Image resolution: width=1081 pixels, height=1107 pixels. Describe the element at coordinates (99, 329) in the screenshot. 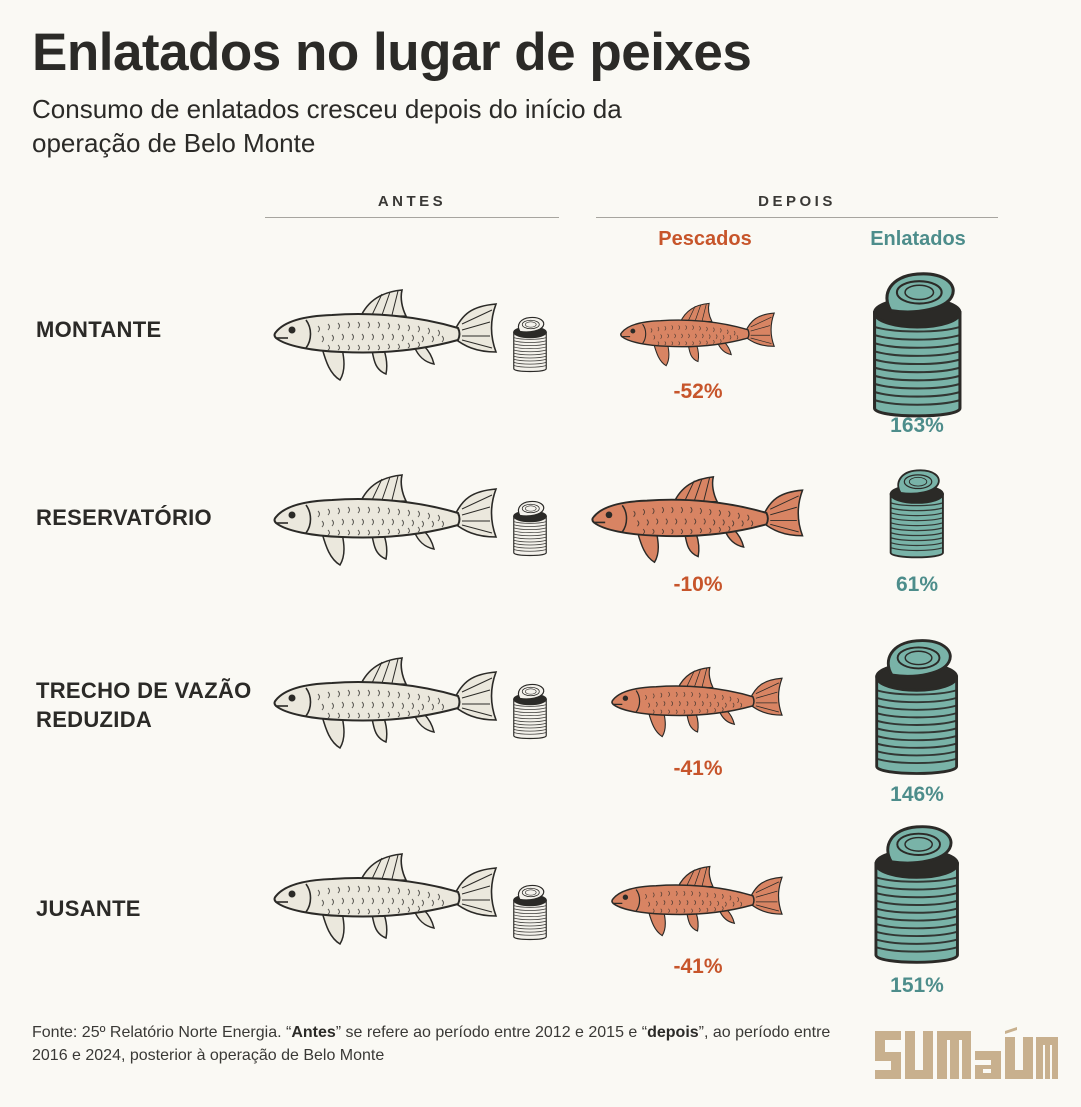

I see `row-label-montante: MONTANTE` at that location.